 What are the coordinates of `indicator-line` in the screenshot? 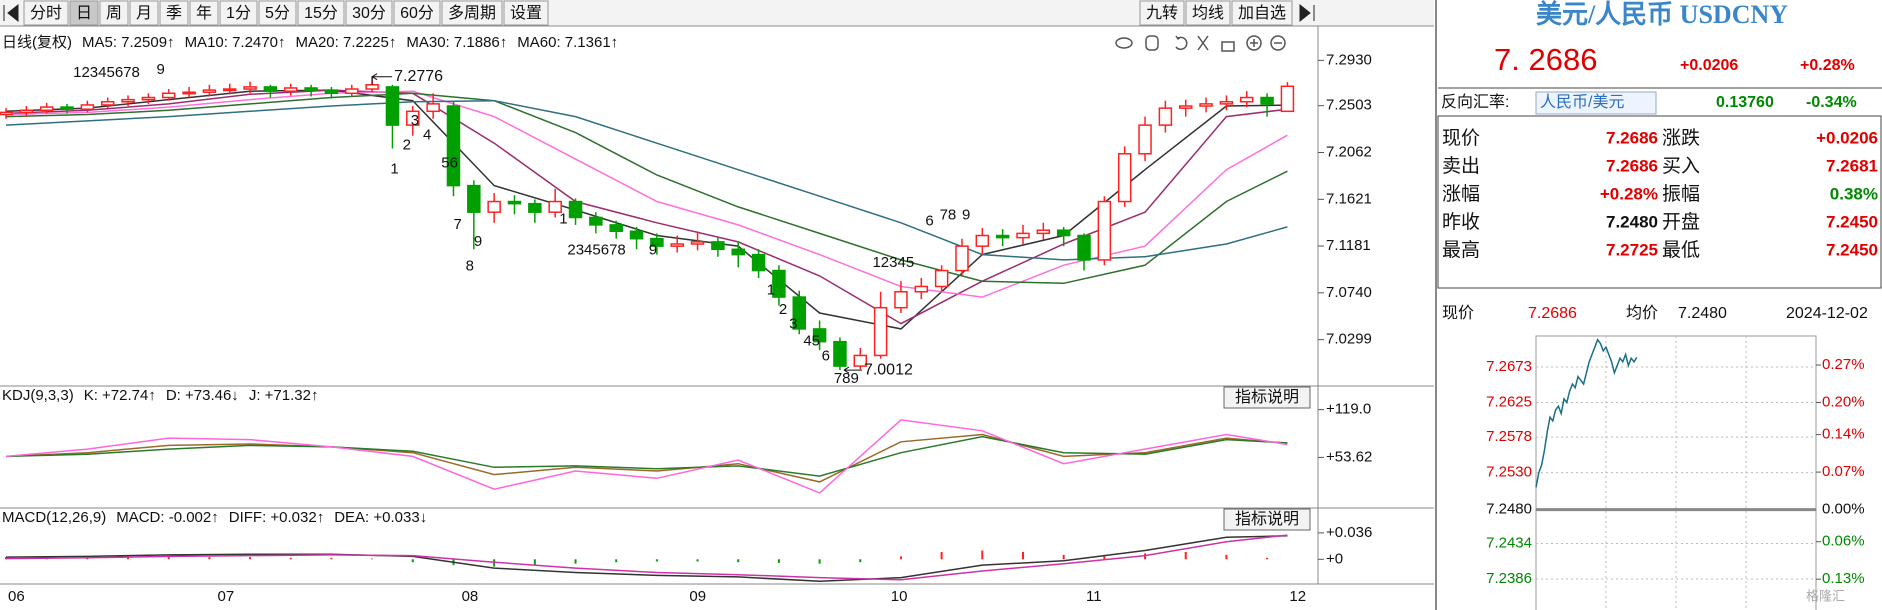 It's located at (646, 456).